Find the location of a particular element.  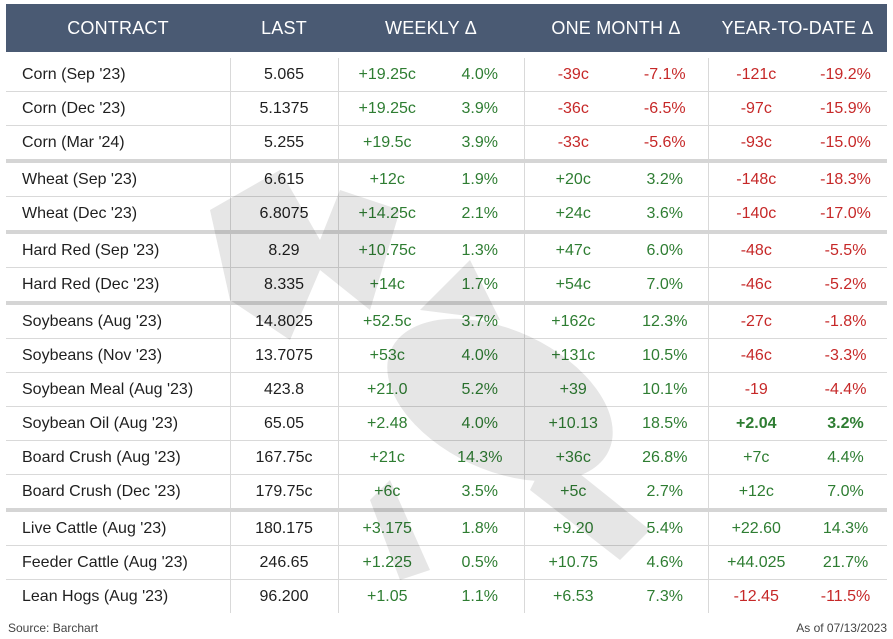

ytd-percent-cell: -1.8% is located at coordinates (846, 320).